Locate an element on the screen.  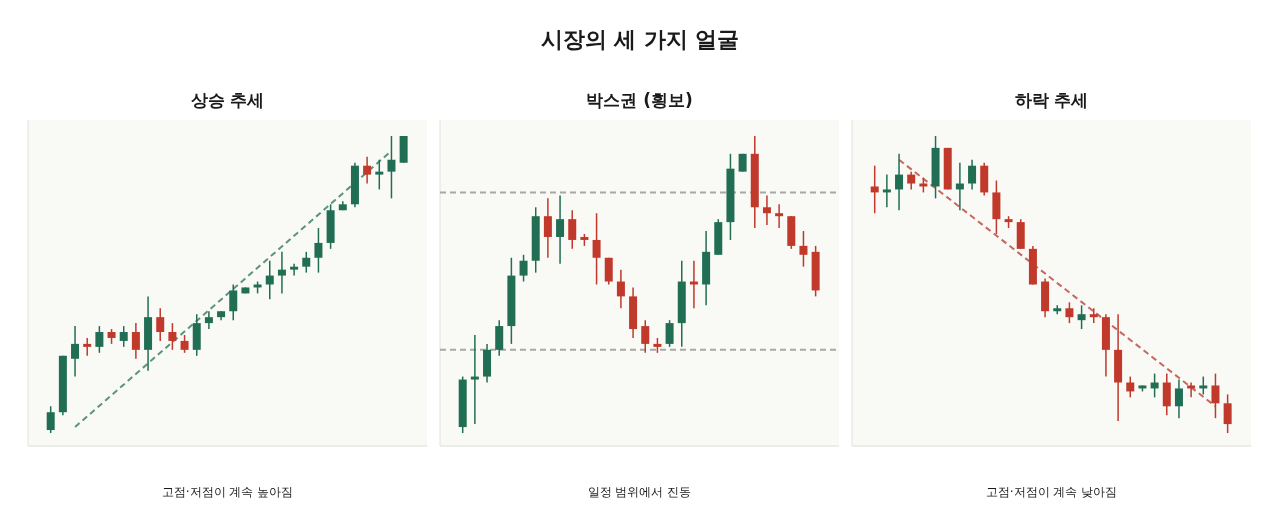
chart-title: 하락 추세 is located at coordinates (1051, 100).